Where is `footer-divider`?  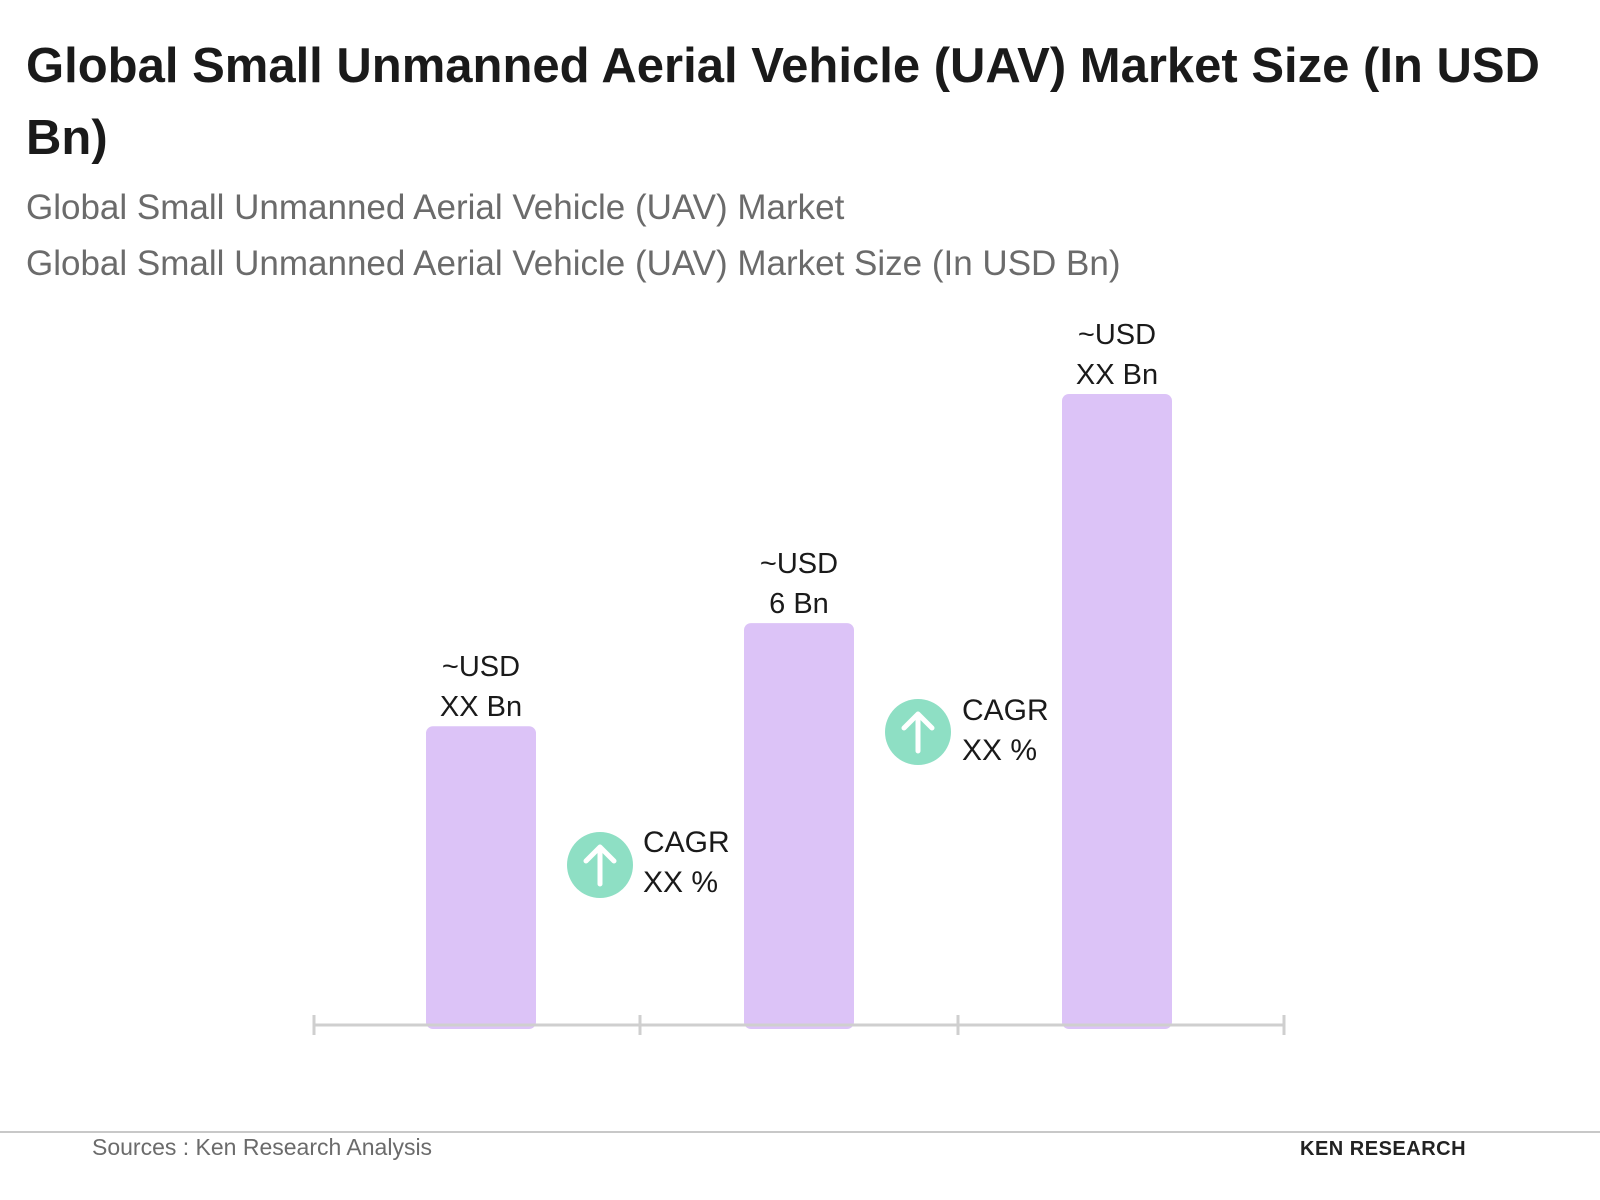 footer-divider is located at coordinates (800, 1132).